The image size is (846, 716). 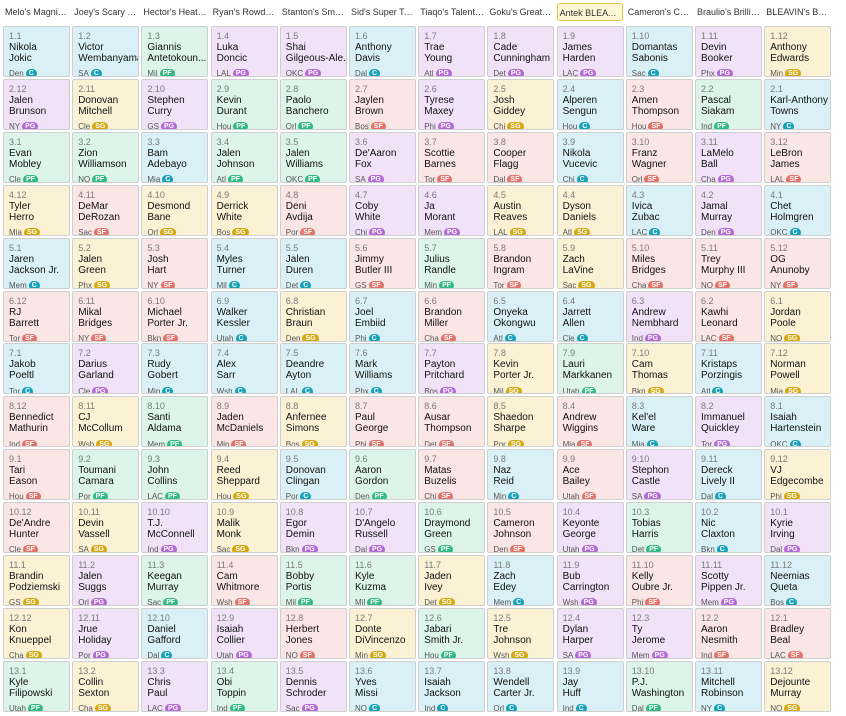 What do you see at coordinates (728, 580) in the screenshot?
I see `pick-cell: 11.11 Scotty Pippen Jr. Mem PG` at bounding box center [728, 580].